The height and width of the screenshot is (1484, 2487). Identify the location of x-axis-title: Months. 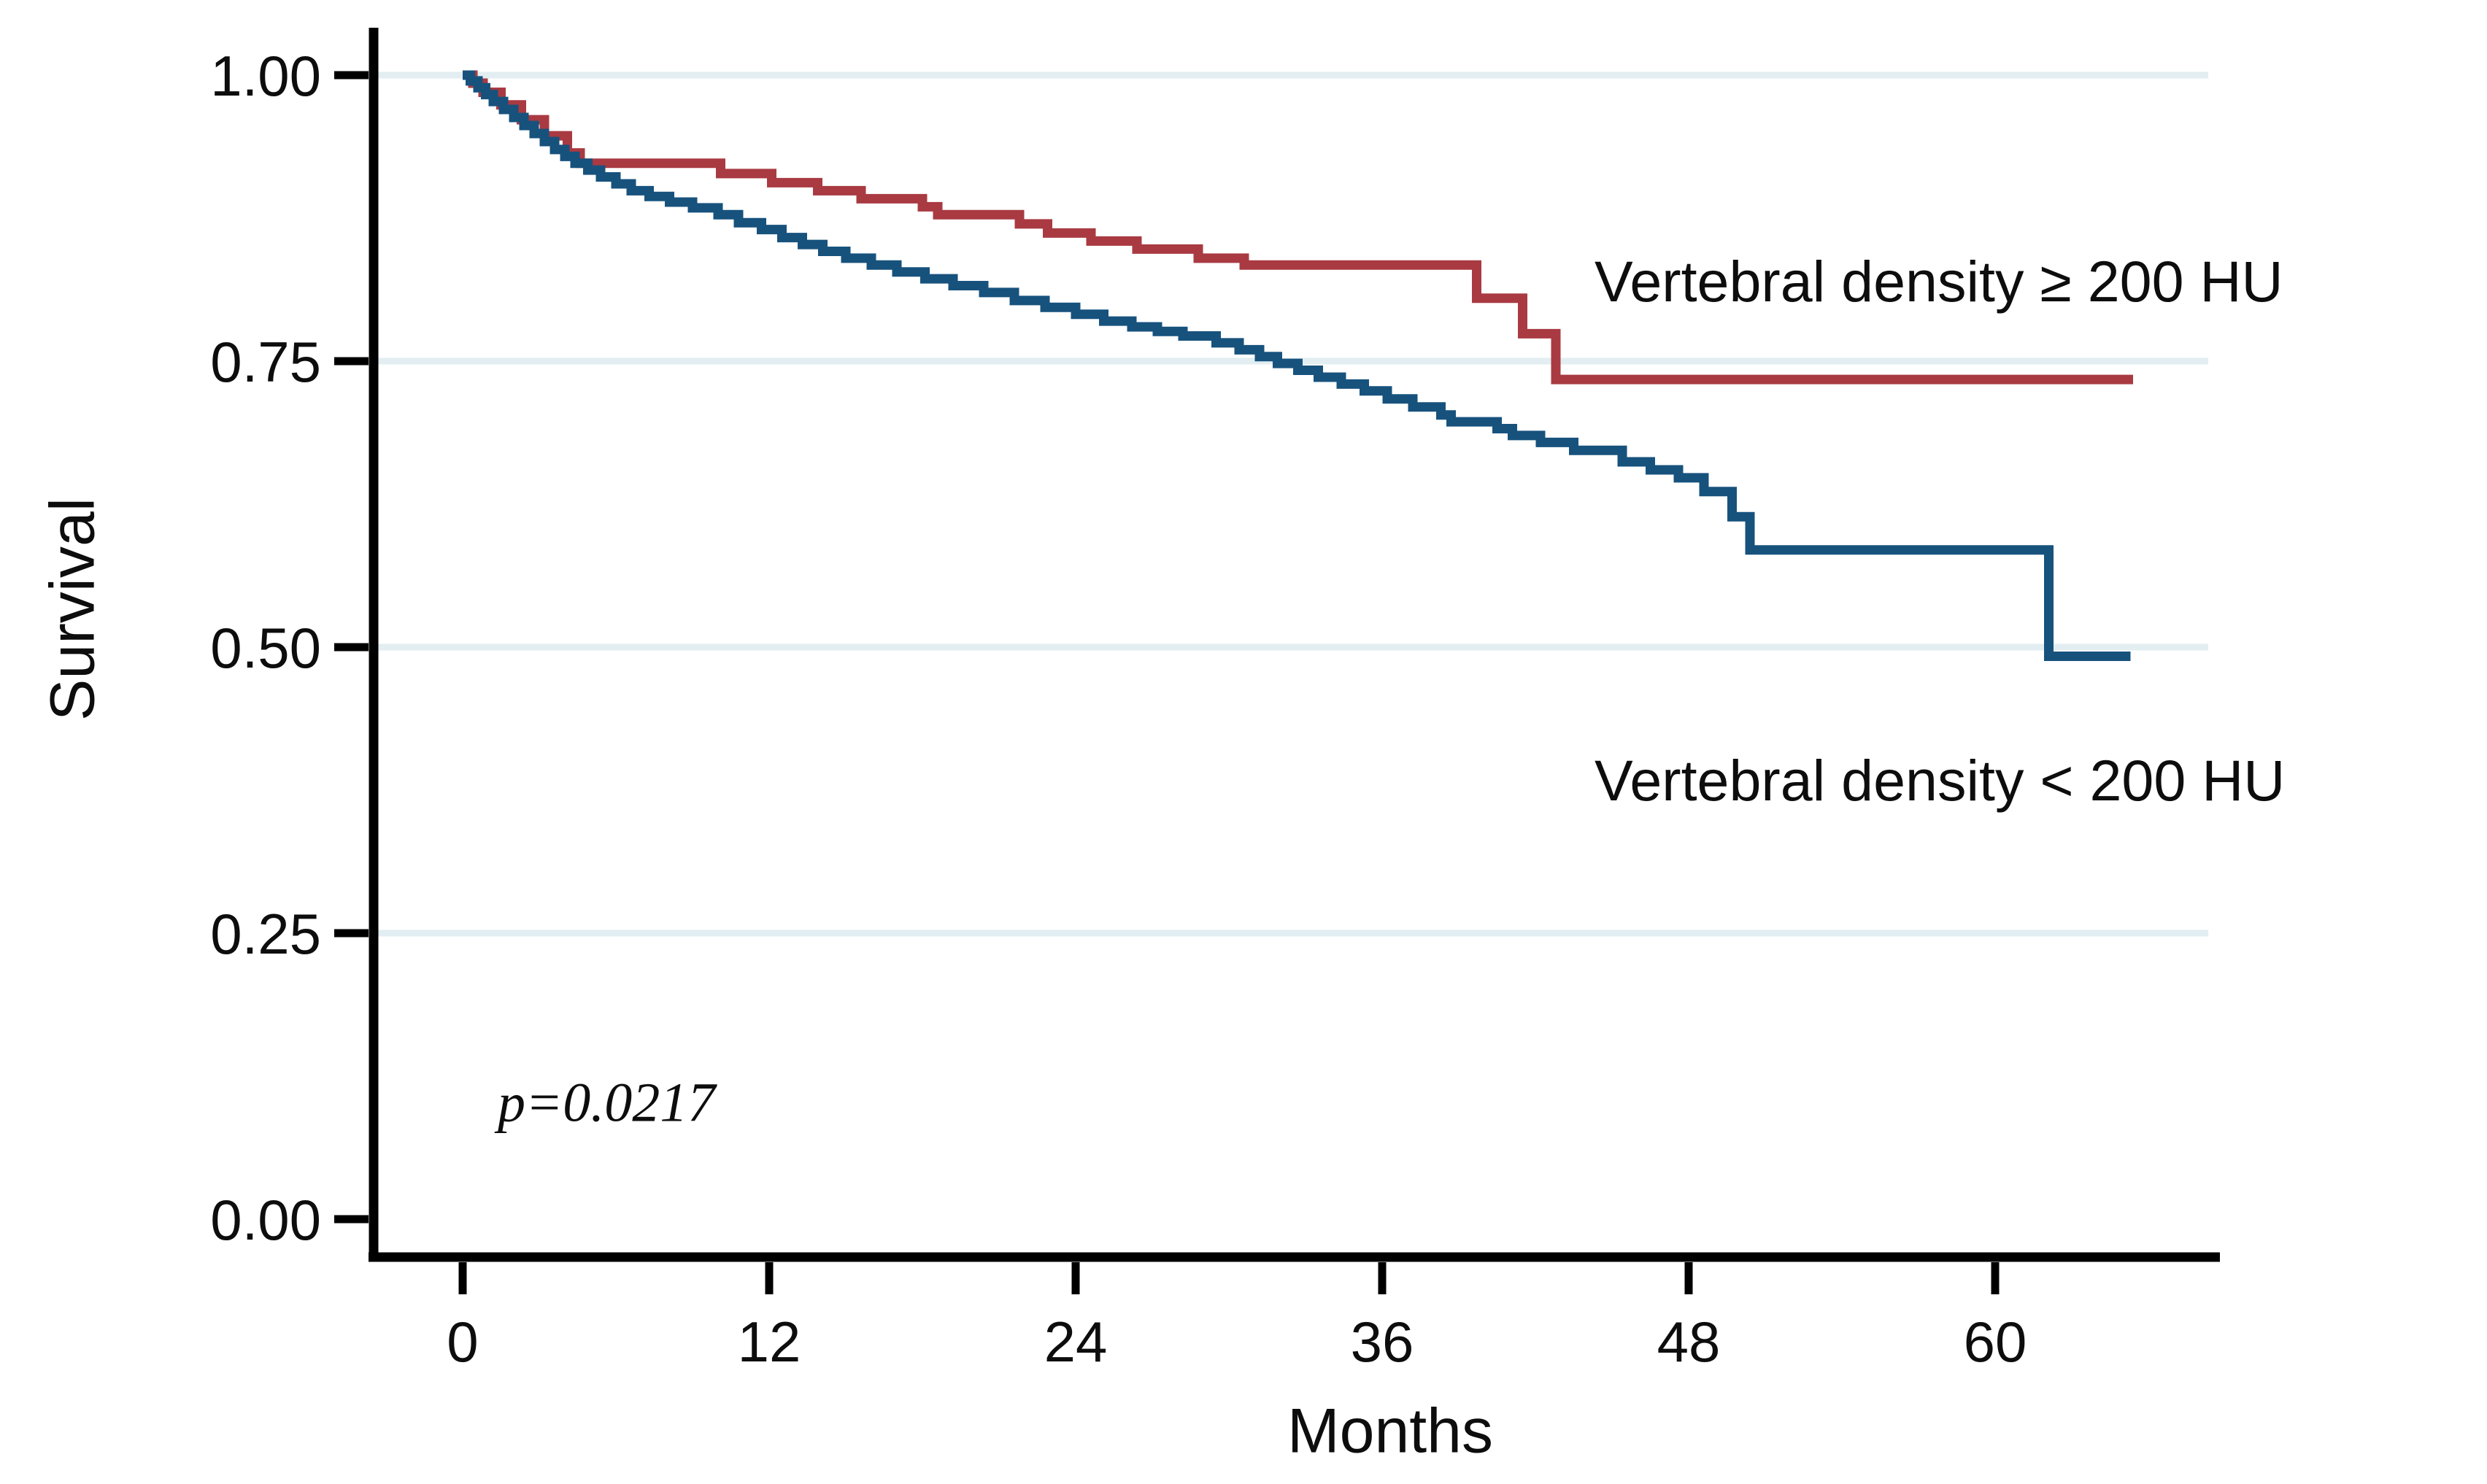
(1391, 1431).